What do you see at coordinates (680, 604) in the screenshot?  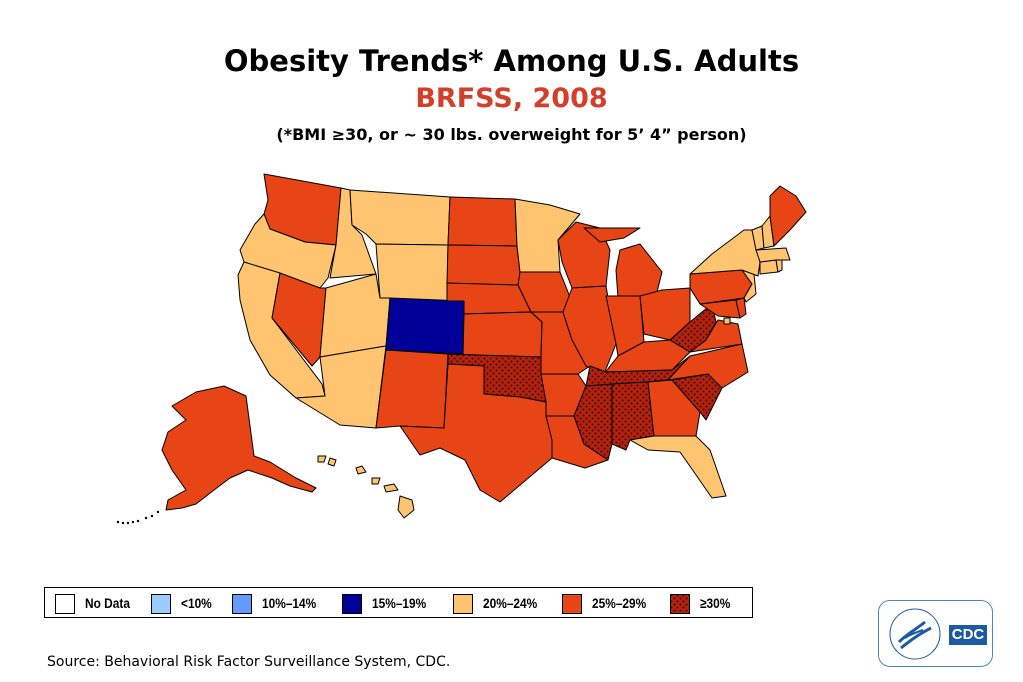 I see `legend-swatch-30plus` at bounding box center [680, 604].